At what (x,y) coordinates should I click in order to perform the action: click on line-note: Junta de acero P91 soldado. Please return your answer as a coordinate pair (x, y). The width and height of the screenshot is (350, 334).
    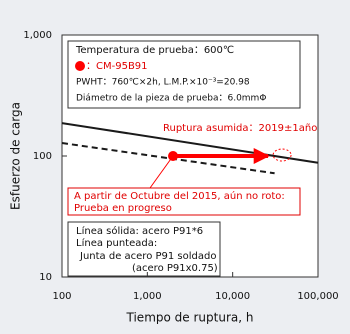
    Looking at the image, I should click on (147, 256).